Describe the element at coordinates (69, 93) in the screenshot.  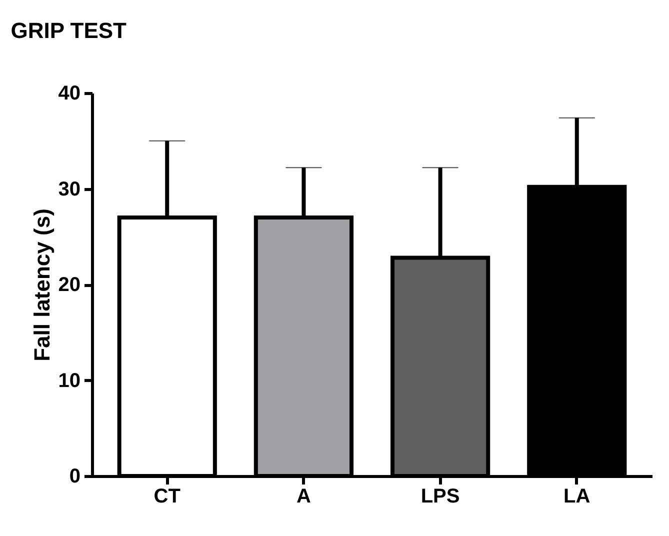
I see `y-tick-label: 40` at that location.